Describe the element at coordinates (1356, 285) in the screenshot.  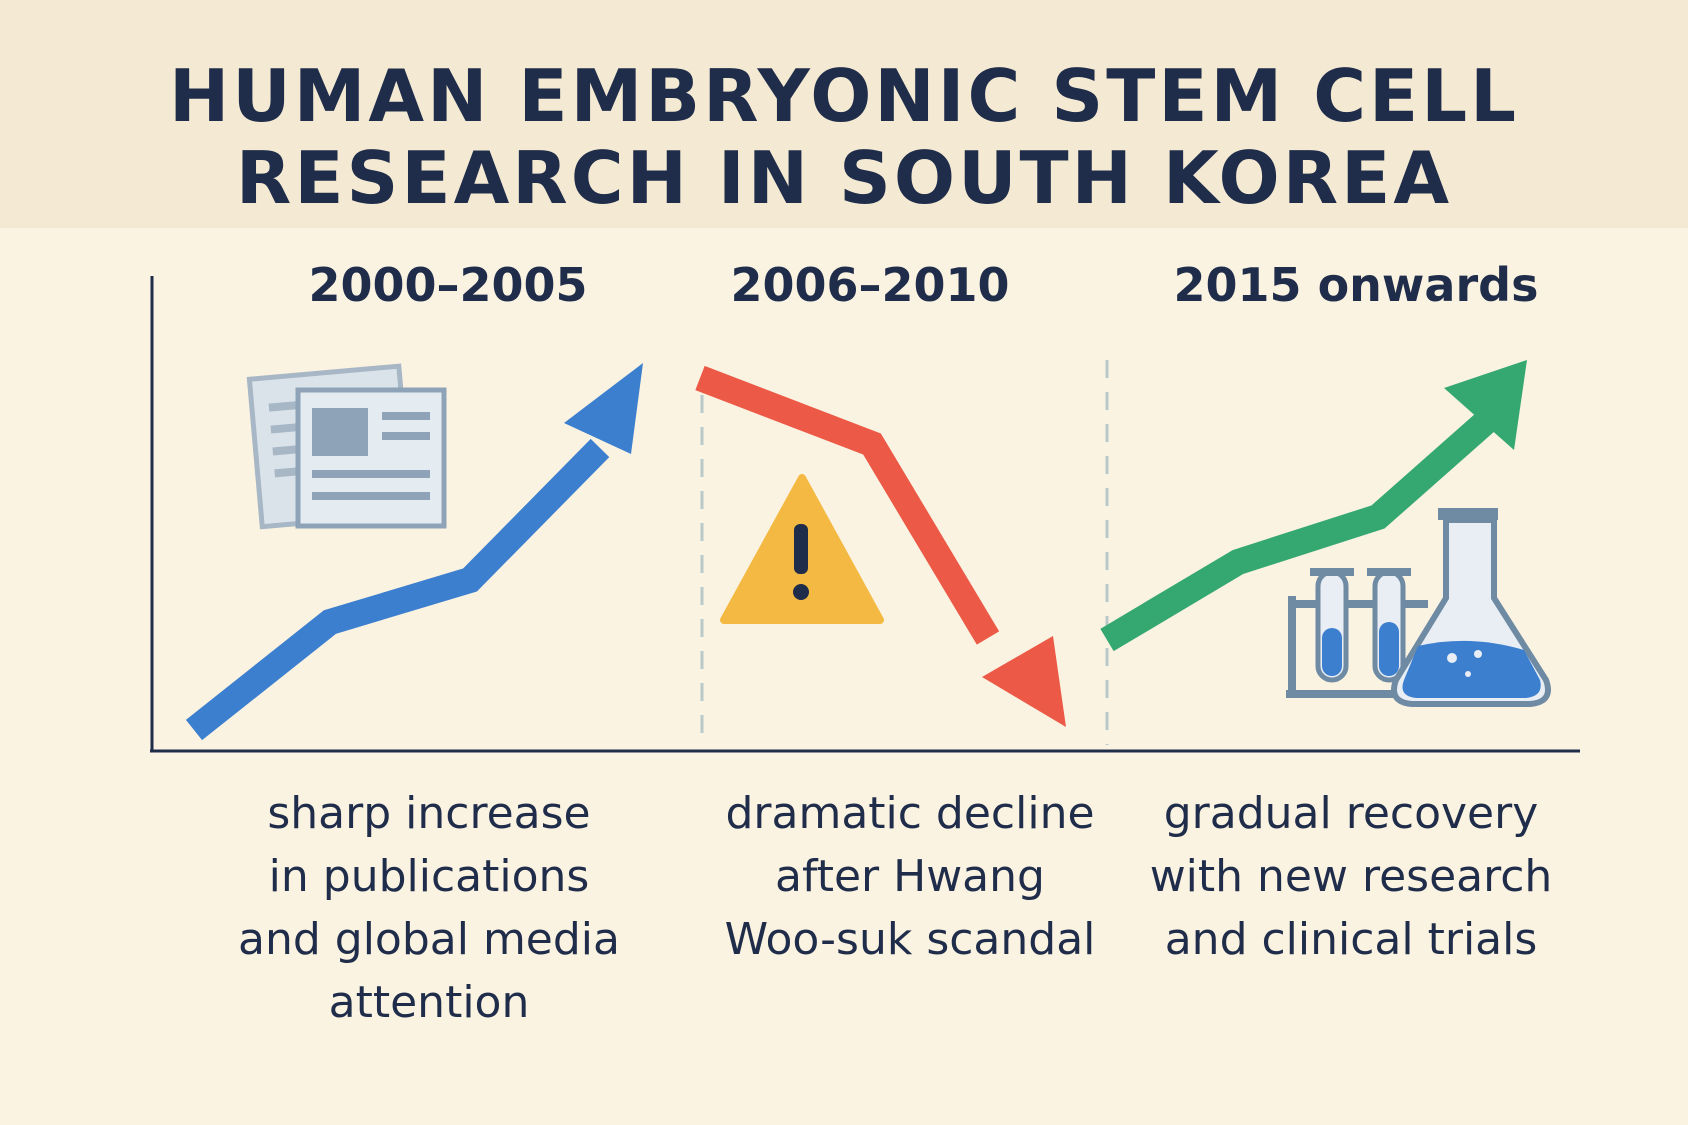
I see `period-label-2015-onwards: 2015 onwards` at that location.